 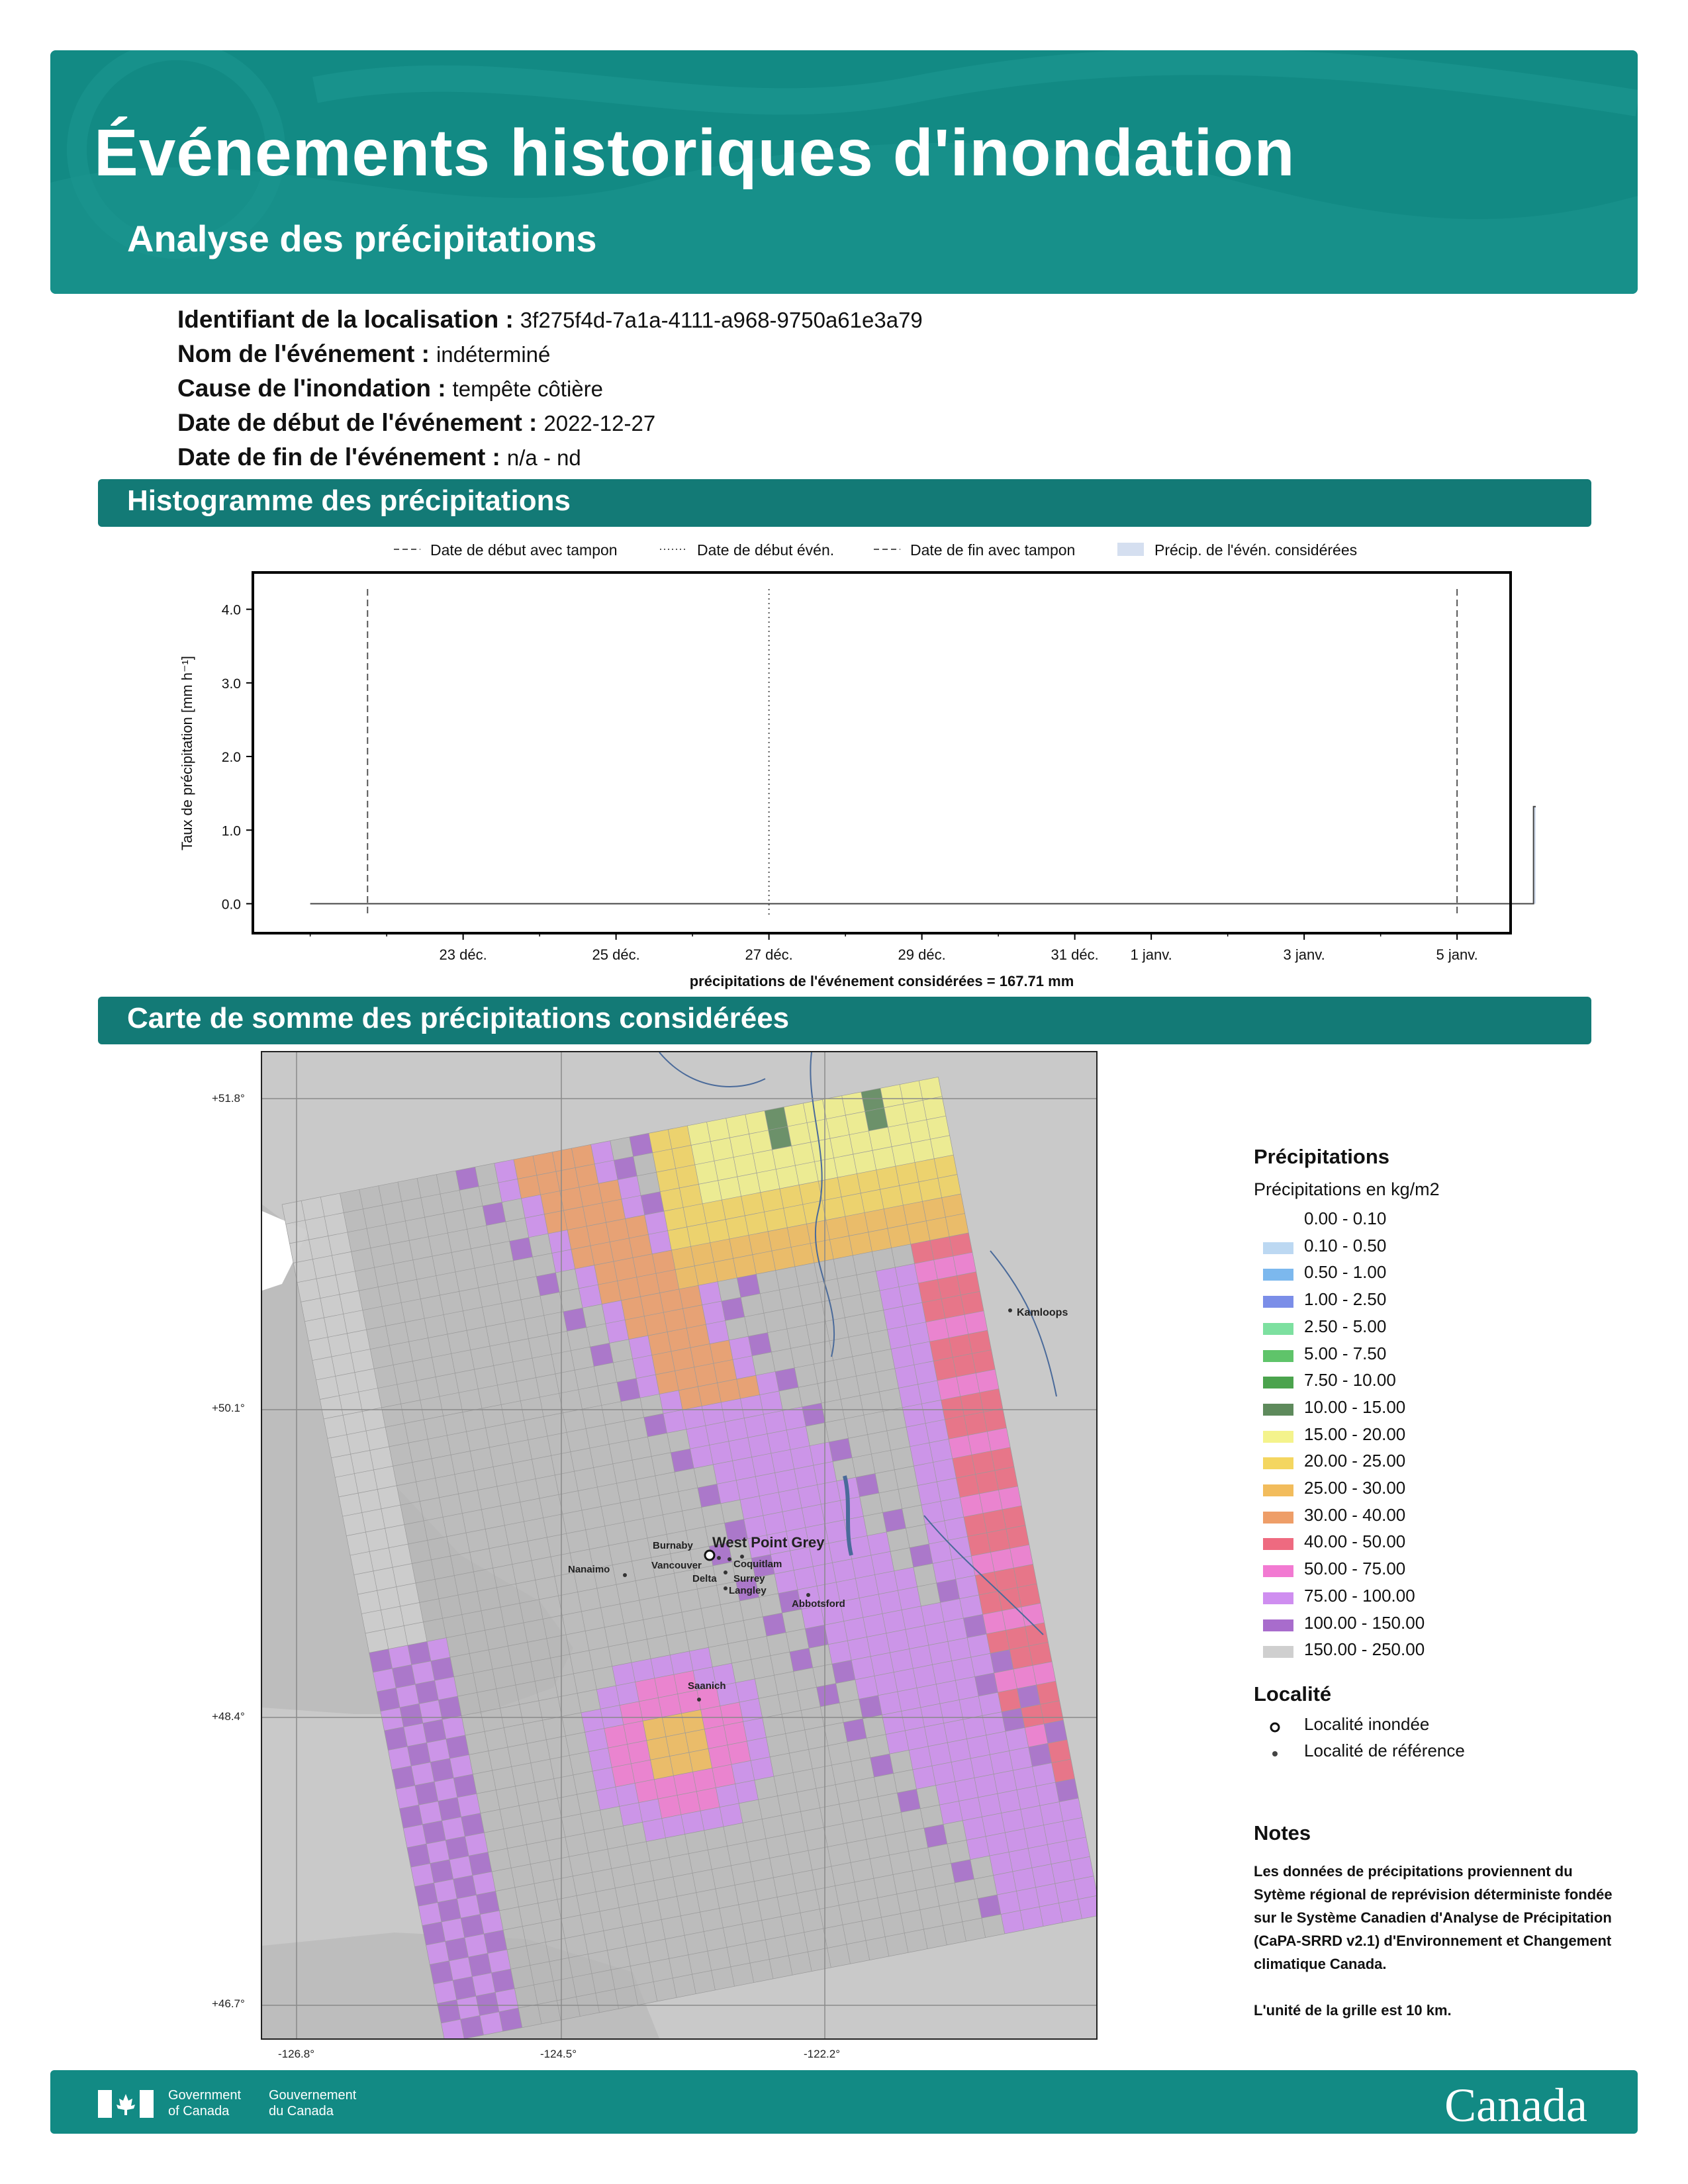 What do you see at coordinates (704, 1578) in the screenshot?
I see `place-delta: Delta` at bounding box center [704, 1578].